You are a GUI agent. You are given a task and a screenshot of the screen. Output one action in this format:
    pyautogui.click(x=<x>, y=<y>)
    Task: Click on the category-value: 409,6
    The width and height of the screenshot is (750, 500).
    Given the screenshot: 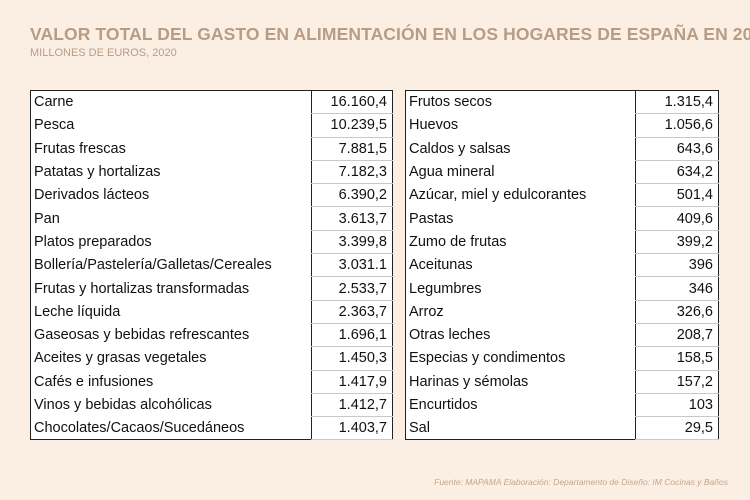 What is the action you would take?
    pyautogui.click(x=677, y=218)
    